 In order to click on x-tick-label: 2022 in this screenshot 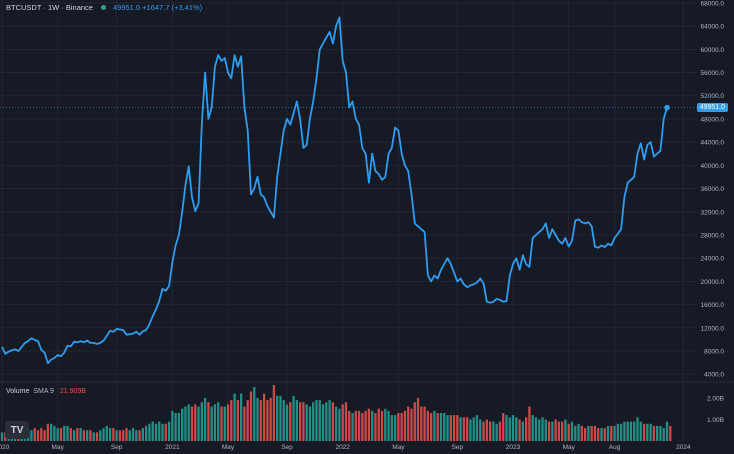, I will do `click(342, 447)`.